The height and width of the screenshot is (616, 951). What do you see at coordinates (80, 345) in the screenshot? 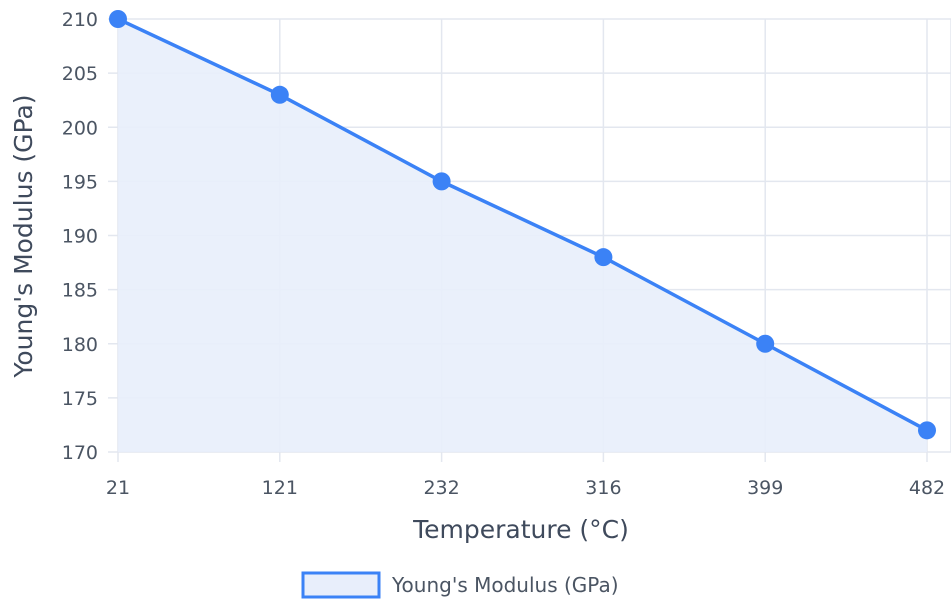
I see `y-tick-label: 180` at bounding box center [80, 345].